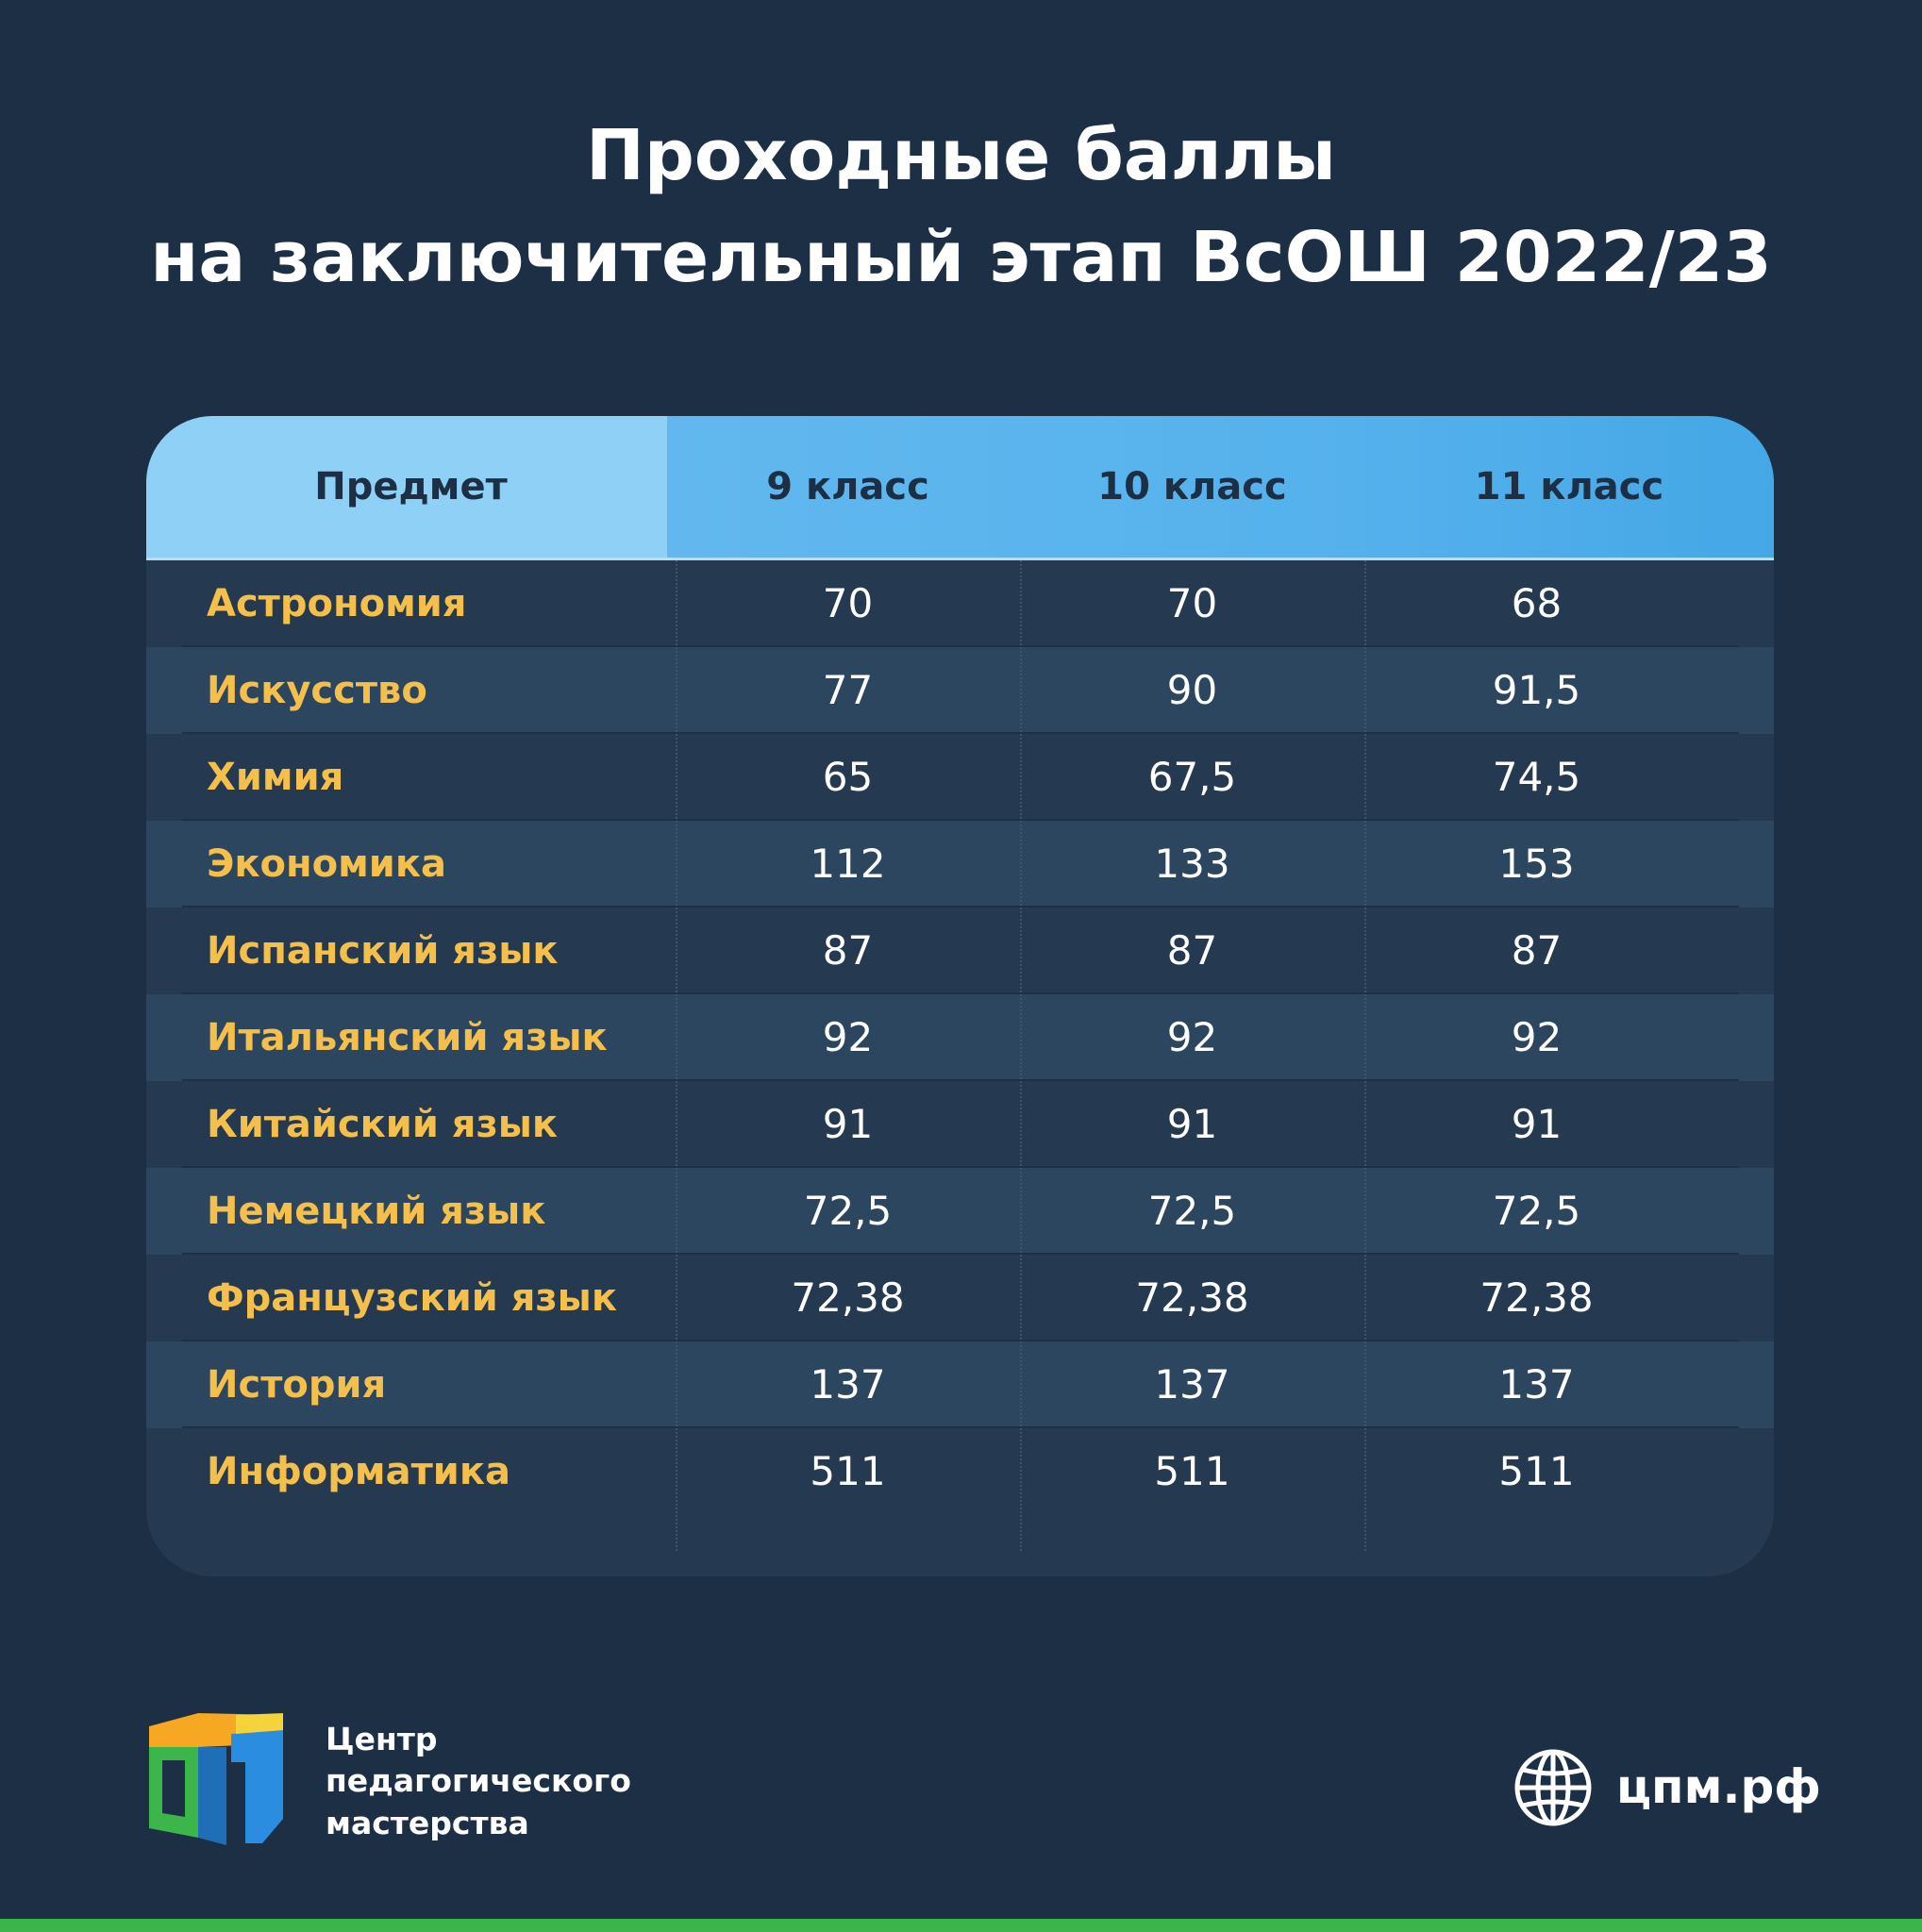 This screenshot has width=1922, height=1932. What do you see at coordinates (297, 1385) in the screenshot?
I see `subject: История` at bounding box center [297, 1385].